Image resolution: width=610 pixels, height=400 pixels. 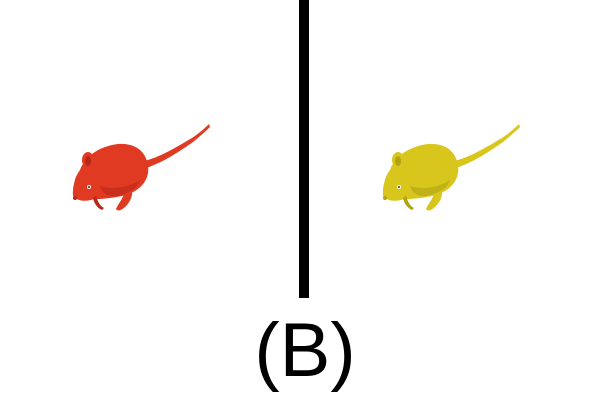 What do you see at coordinates (305, 350) in the screenshot?
I see `figure-caption: (B)` at bounding box center [305, 350].